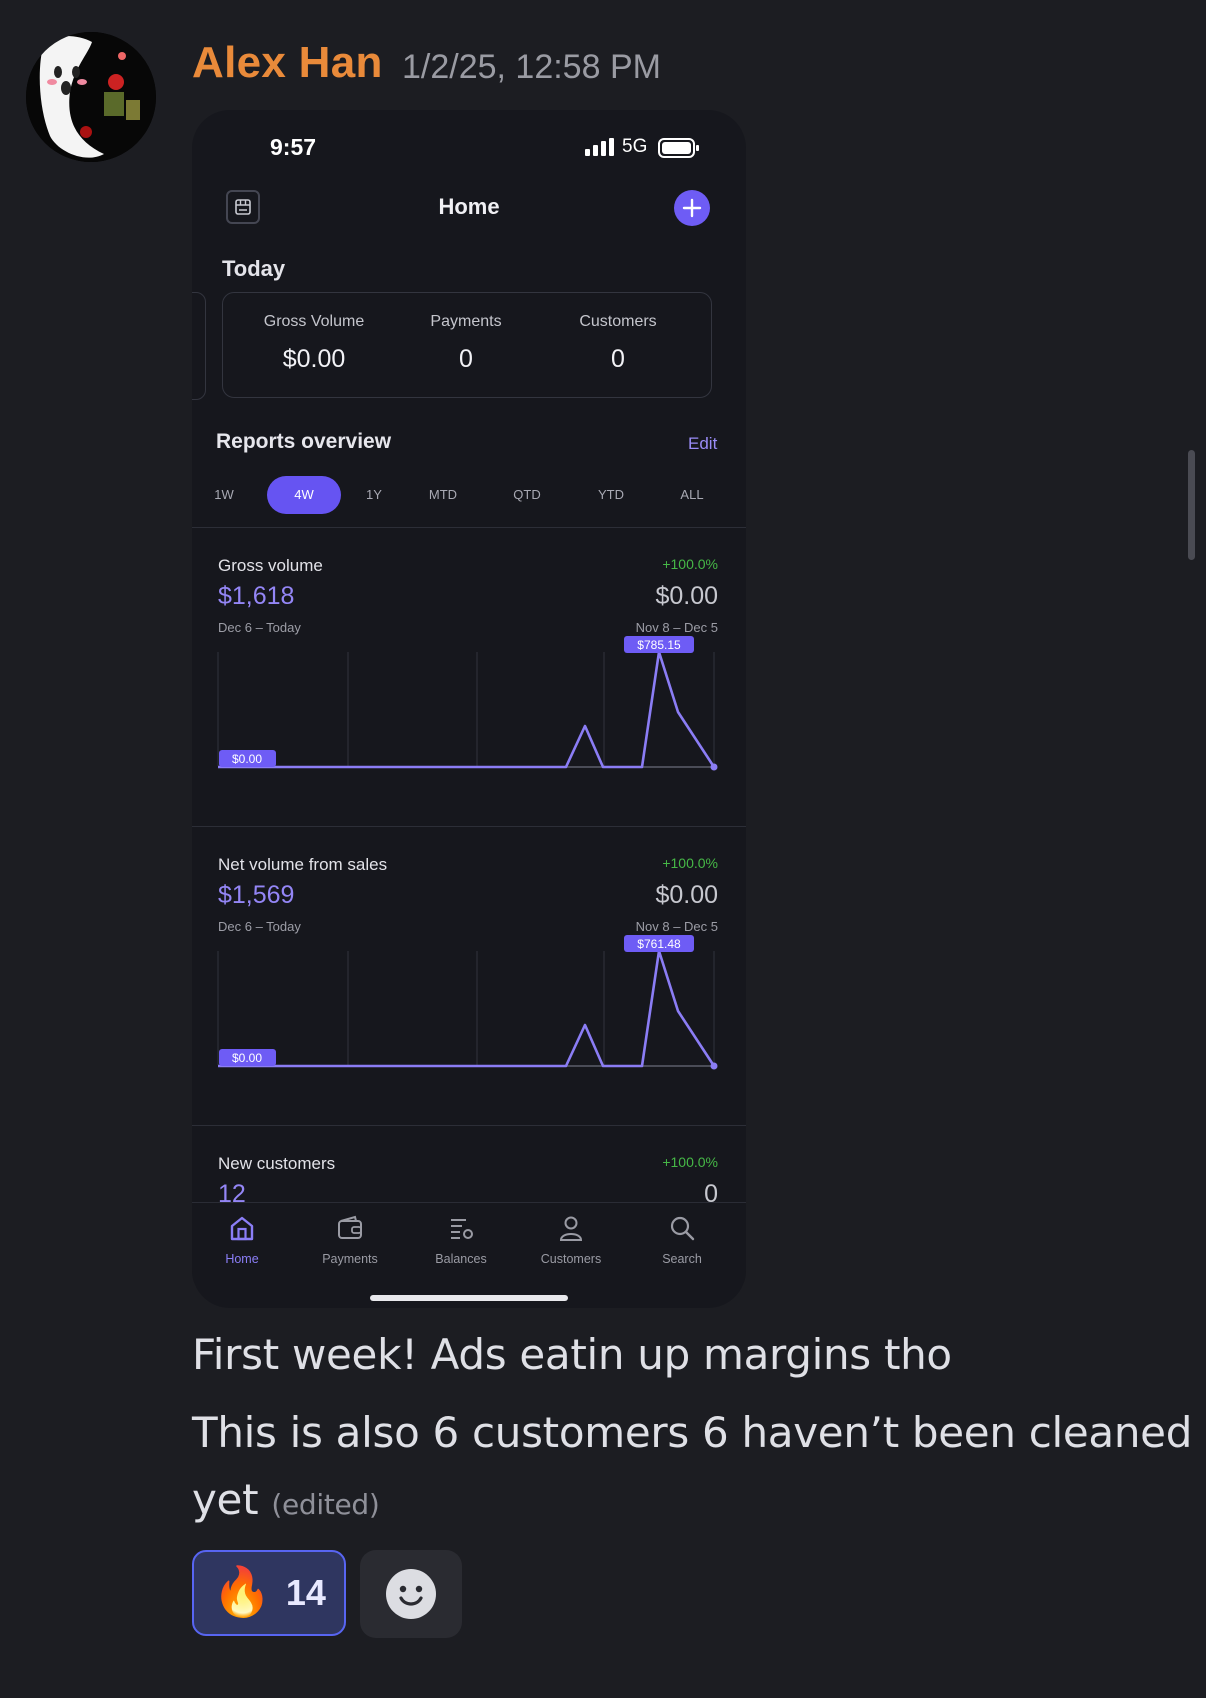 The image size is (1206, 1698). I want to click on smiley-icon, so click(411, 1594).